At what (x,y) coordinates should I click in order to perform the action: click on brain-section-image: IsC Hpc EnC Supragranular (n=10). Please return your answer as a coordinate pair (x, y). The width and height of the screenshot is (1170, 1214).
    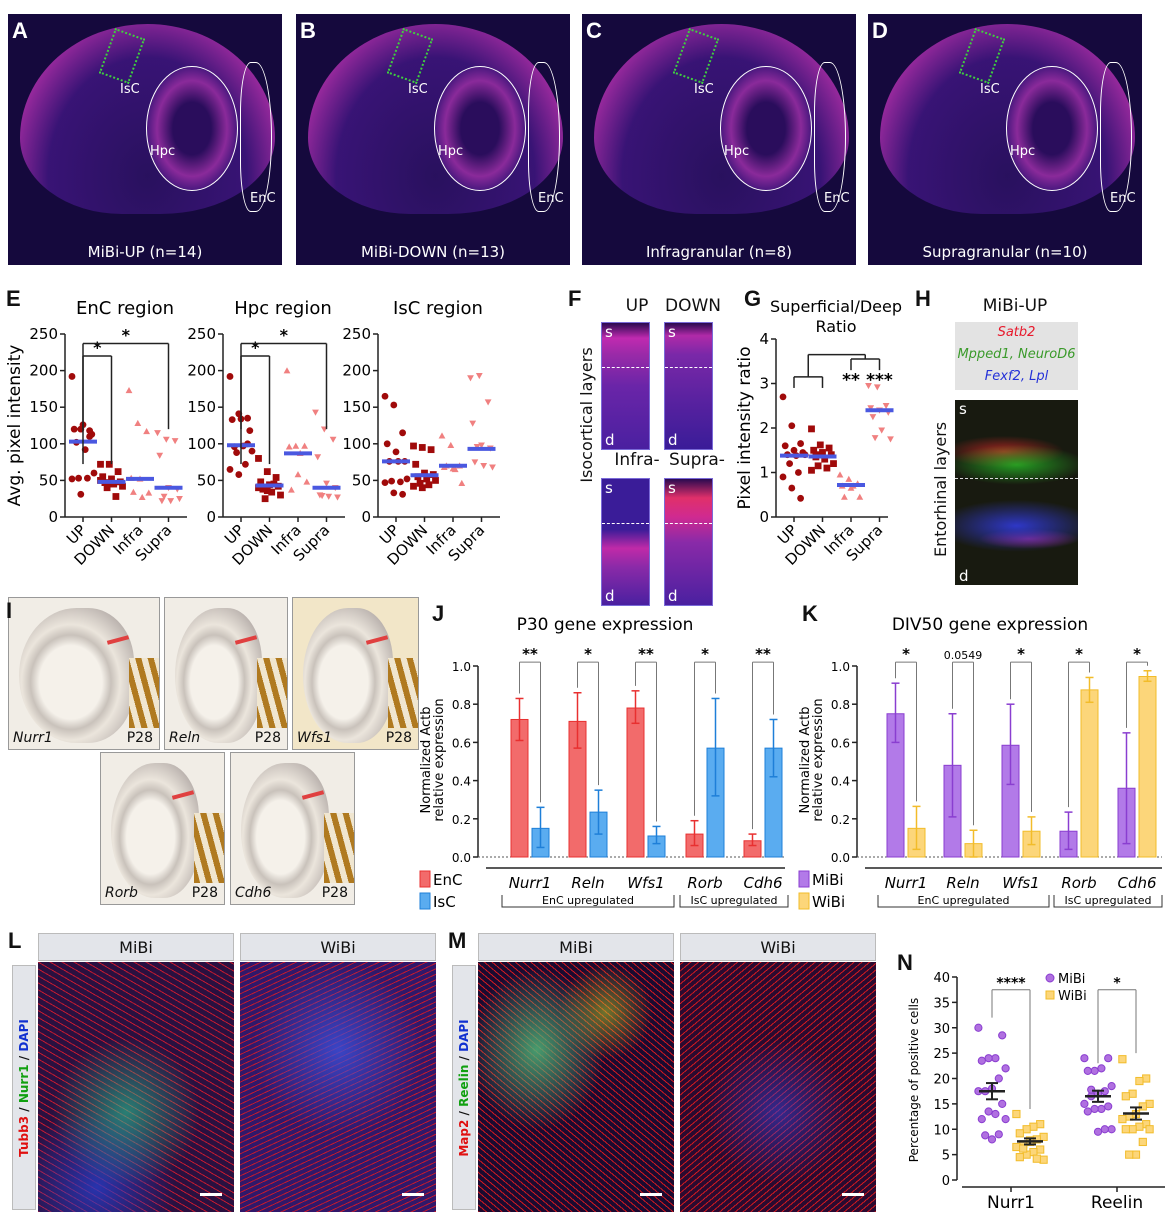
    Looking at the image, I should click on (1005, 139).